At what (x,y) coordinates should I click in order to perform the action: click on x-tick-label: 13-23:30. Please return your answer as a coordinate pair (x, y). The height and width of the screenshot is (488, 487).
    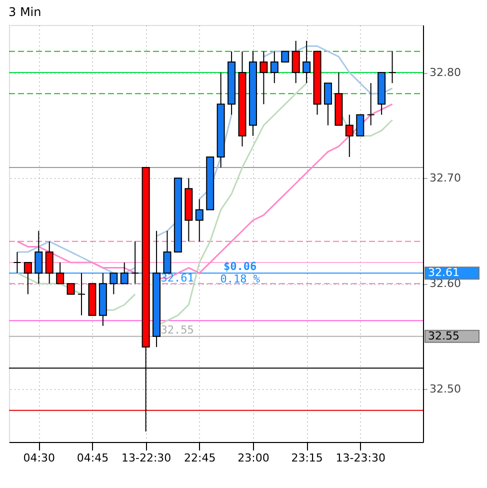
    Looking at the image, I should click on (361, 458).